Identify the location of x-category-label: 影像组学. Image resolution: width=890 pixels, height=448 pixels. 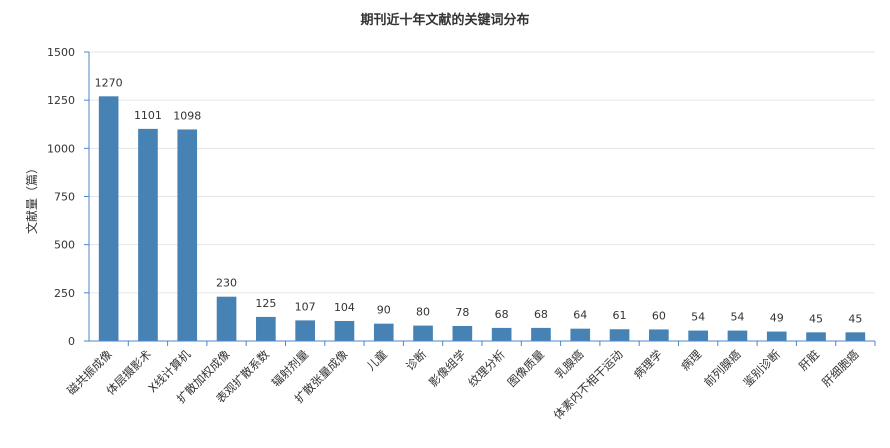
(447, 368).